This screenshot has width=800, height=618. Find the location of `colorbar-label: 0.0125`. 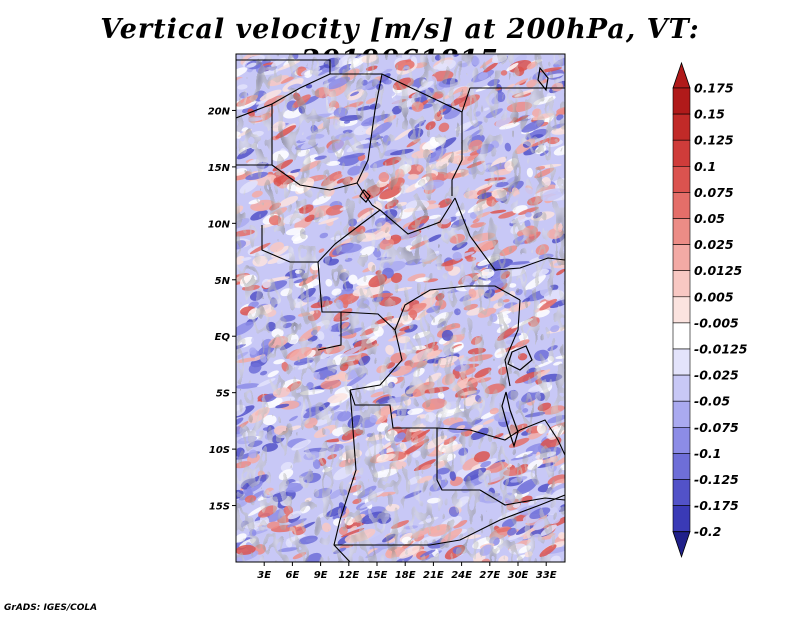

colorbar-label: 0.0125 is located at coordinates (718, 270).